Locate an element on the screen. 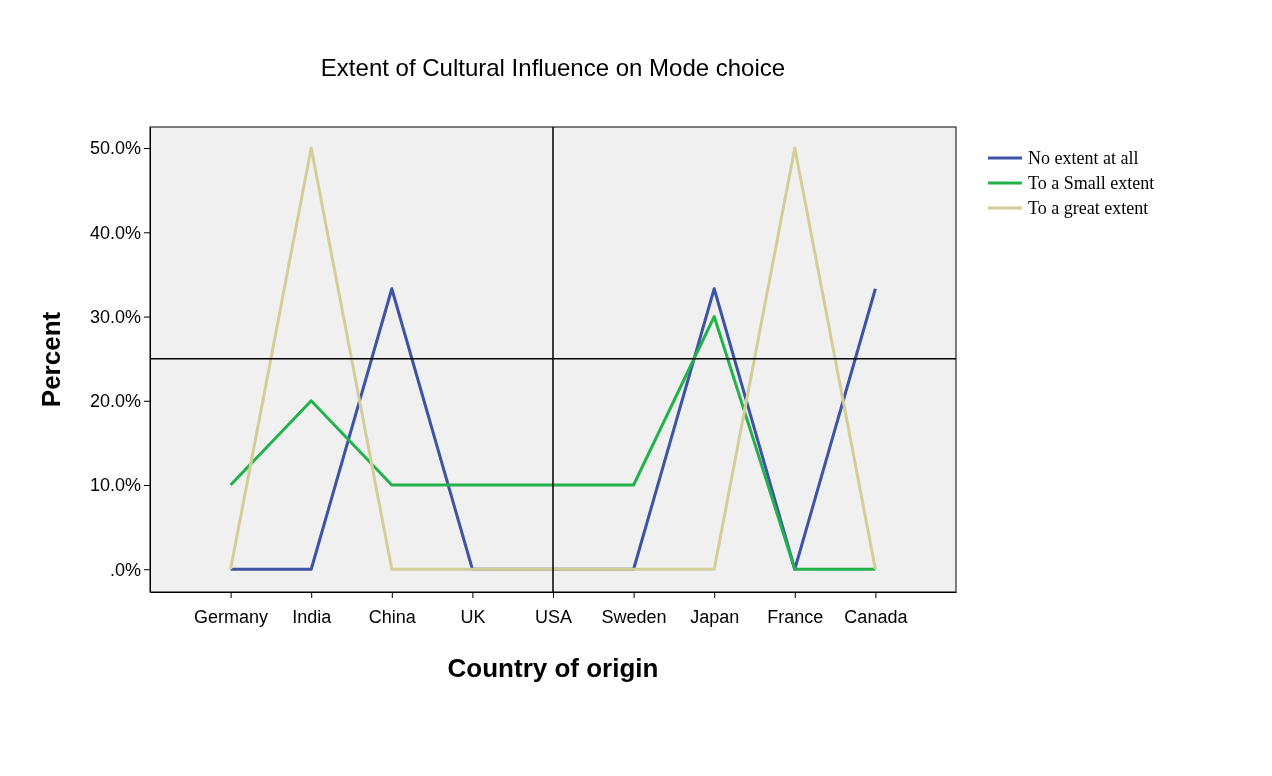  legend-label: No extent at all is located at coordinates (1083, 158).